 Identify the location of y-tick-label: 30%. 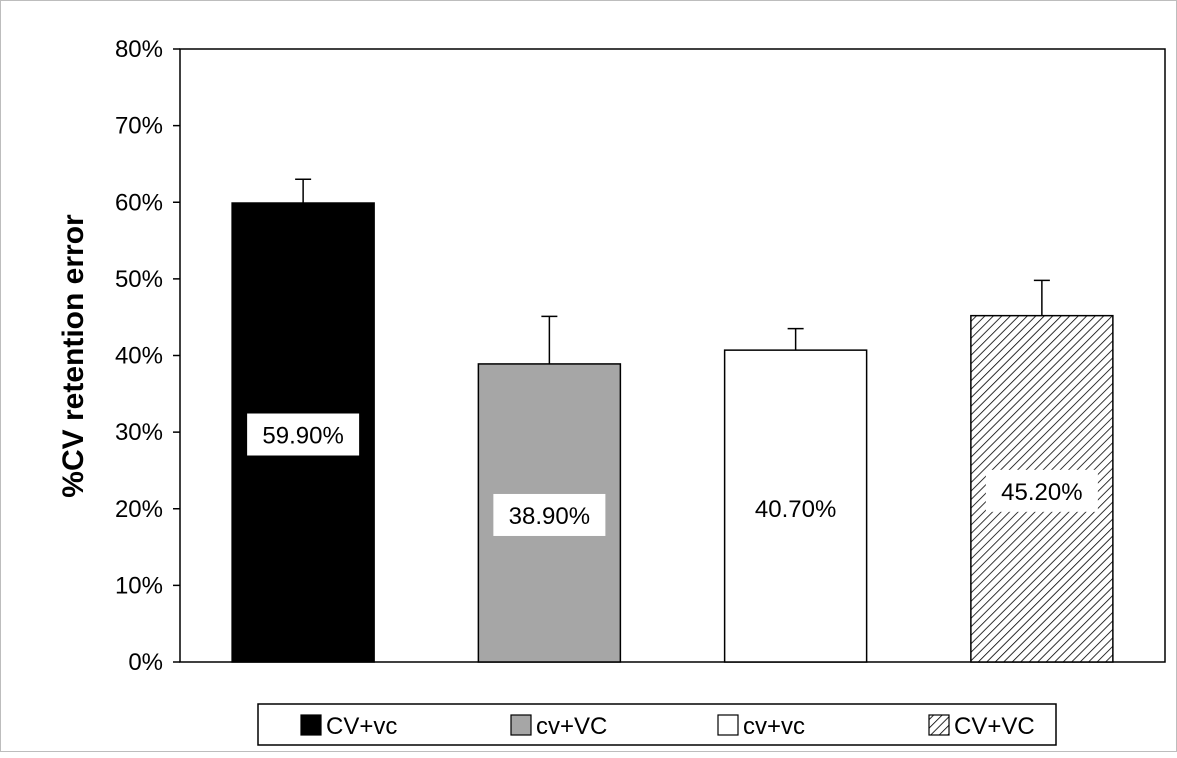
(139, 432).